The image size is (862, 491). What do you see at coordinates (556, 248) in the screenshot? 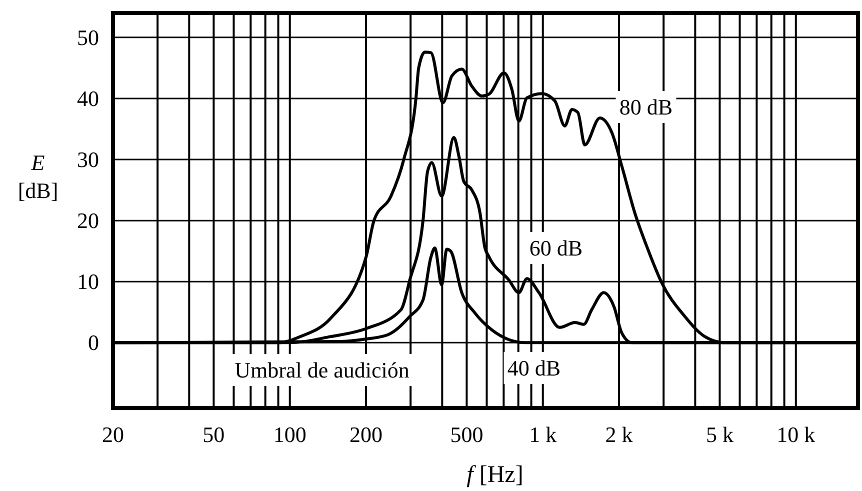
I see `series-label: 60 dB` at bounding box center [556, 248].